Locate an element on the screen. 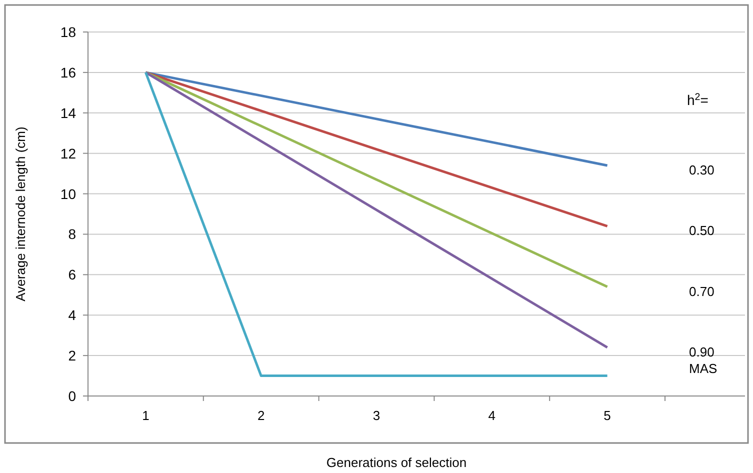 This screenshot has height=473, width=753. annotation: h$^{2}$= is located at coordinates (697, 100).